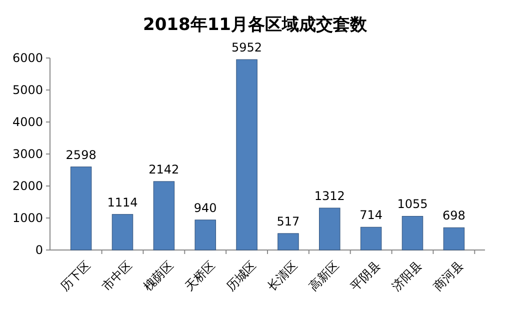 The height and width of the screenshot is (330, 510). Describe the element at coordinates (288, 221) in the screenshot. I see `data-label: 517` at that location.